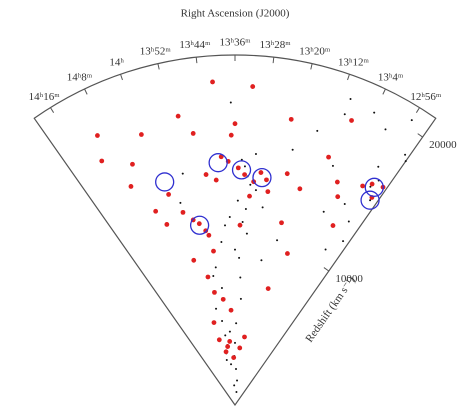 Image resolution: width=469 pixels, height=416 pixels. Describe the element at coordinates (426, 97) in the screenshot. I see `x-tick-label: 12ʰ56ᵐ` at that location.